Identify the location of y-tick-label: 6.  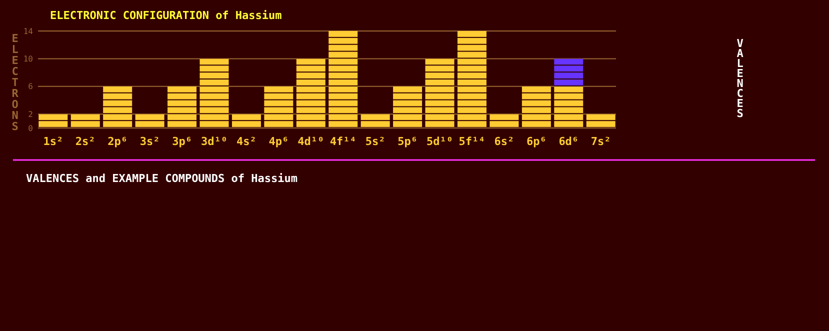
(31, 87).